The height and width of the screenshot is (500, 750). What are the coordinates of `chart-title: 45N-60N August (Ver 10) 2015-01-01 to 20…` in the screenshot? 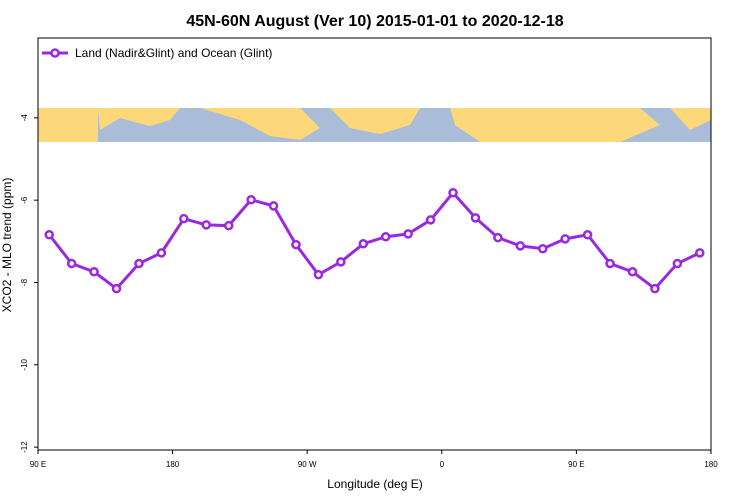 It's located at (374, 21).